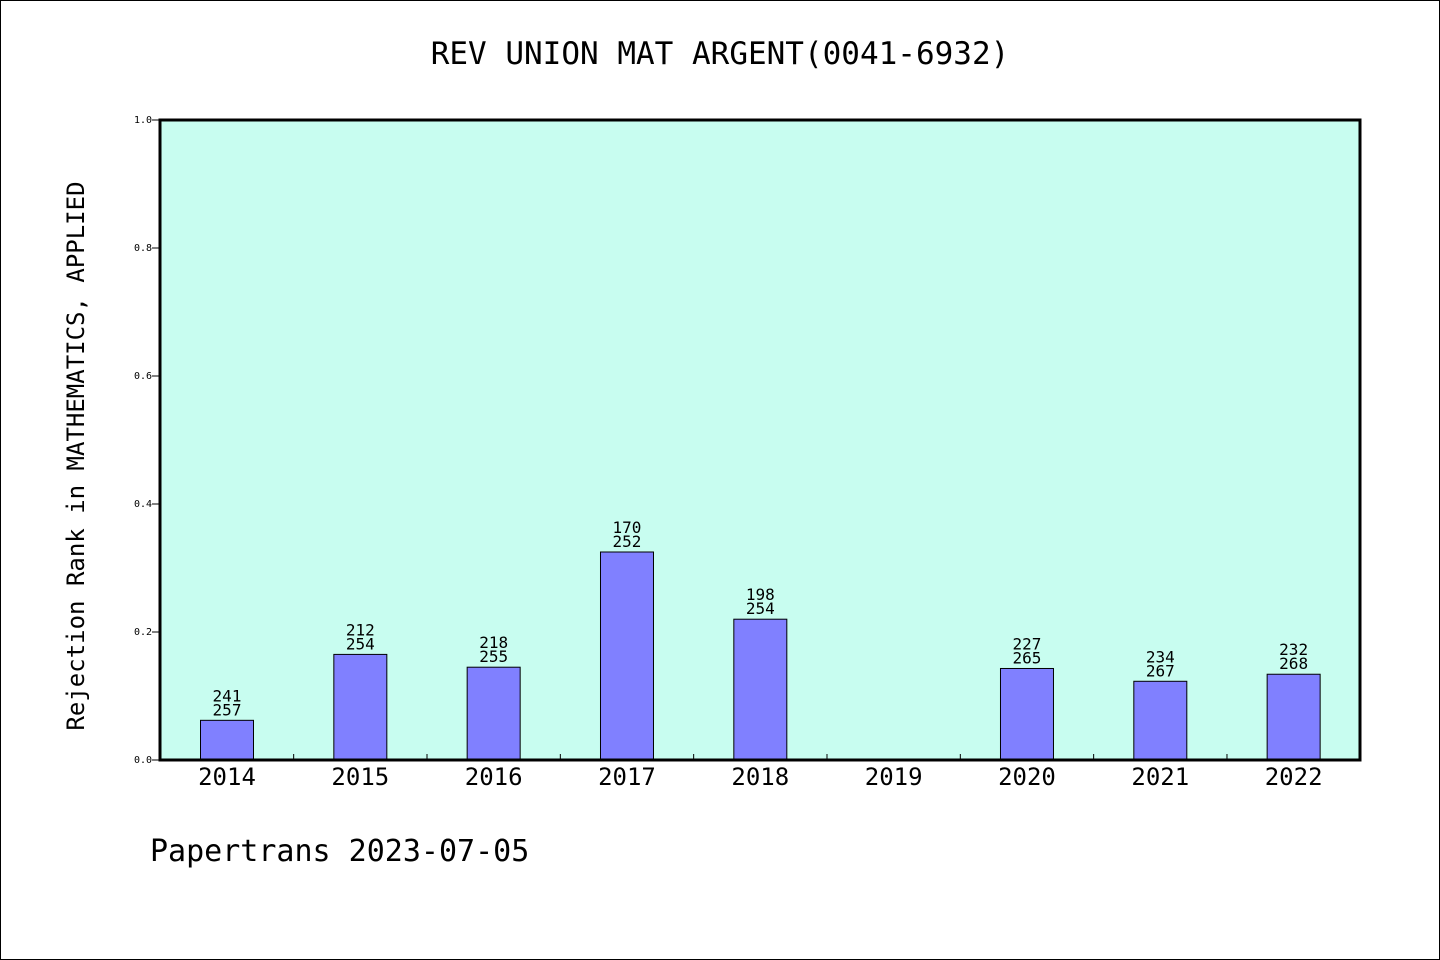 This screenshot has width=1440, height=960. What do you see at coordinates (493, 656) in the screenshot?
I see `bar-label-bottom: 255` at bounding box center [493, 656].